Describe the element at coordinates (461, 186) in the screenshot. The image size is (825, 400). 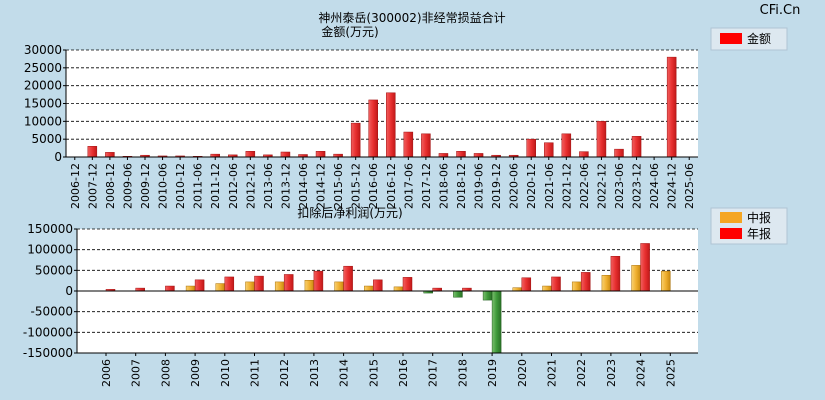
I see `chart1-xtick-label: 2018-12` at that location.